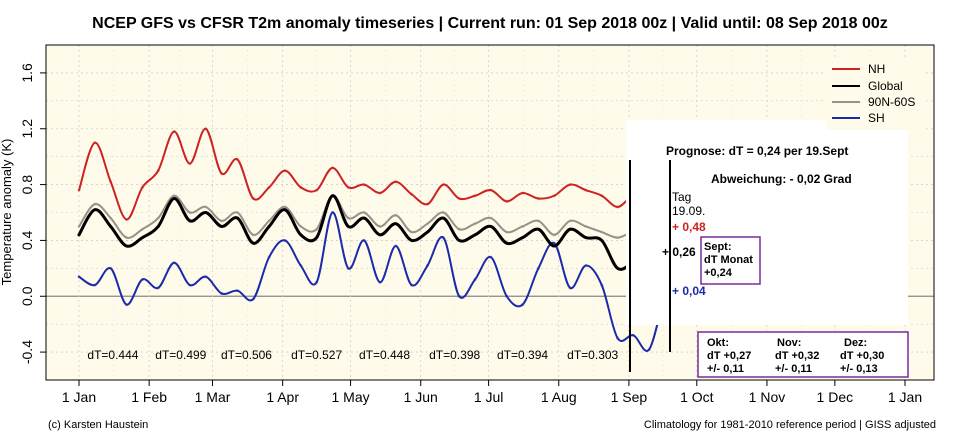 The width and height of the screenshot is (960, 440). What do you see at coordinates (27, 185) in the screenshot?
I see `y-tick-label: 0.8` at bounding box center [27, 185].